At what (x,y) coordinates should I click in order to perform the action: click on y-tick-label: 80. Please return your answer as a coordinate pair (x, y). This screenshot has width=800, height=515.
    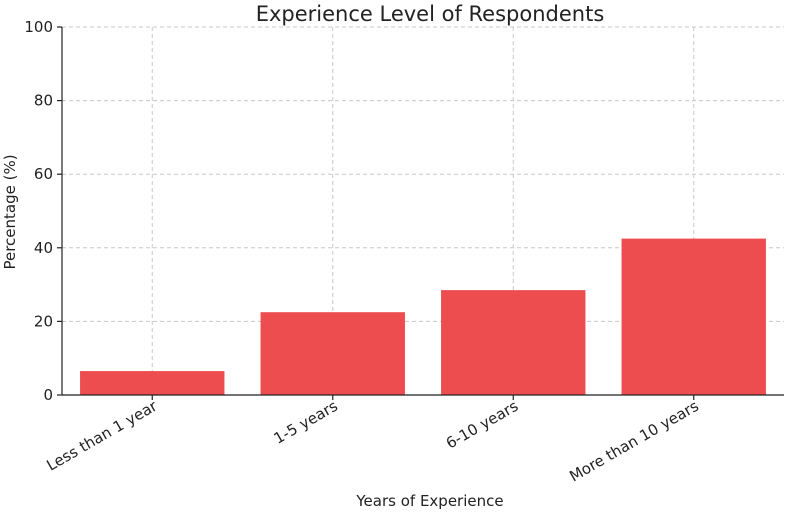
    Looking at the image, I should click on (43, 101).